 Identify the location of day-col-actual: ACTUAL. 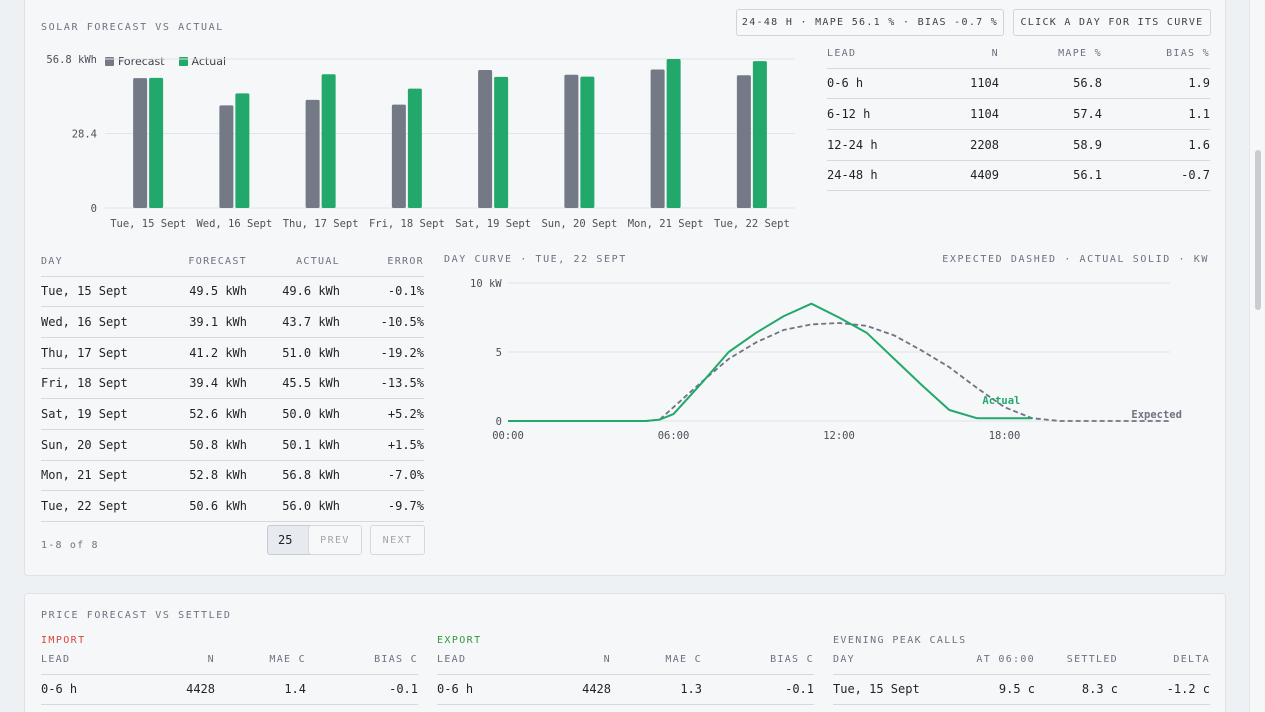
(293, 262).